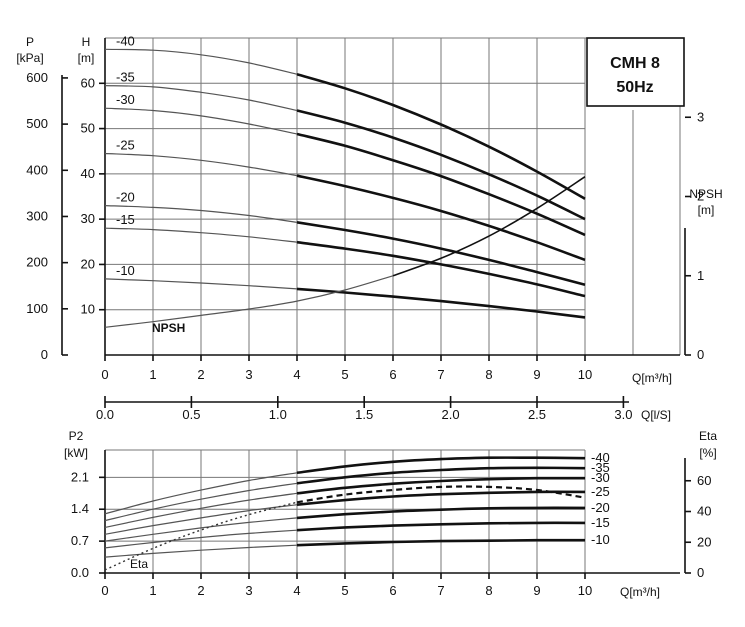 Image resolution: width=745 pixels, height=627 pixels. Describe the element at coordinates (708, 436) in the screenshot. I see `eta-axis-title: Eta` at that location.